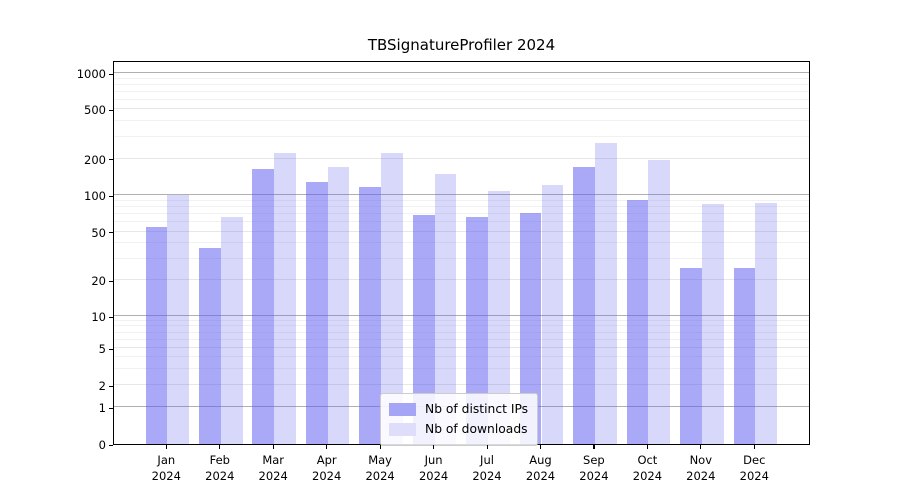  What do you see at coordinates (530, 328) in the screenshot?
I see `bar-distinct-ips-aug` at bounding box center [530, 328].